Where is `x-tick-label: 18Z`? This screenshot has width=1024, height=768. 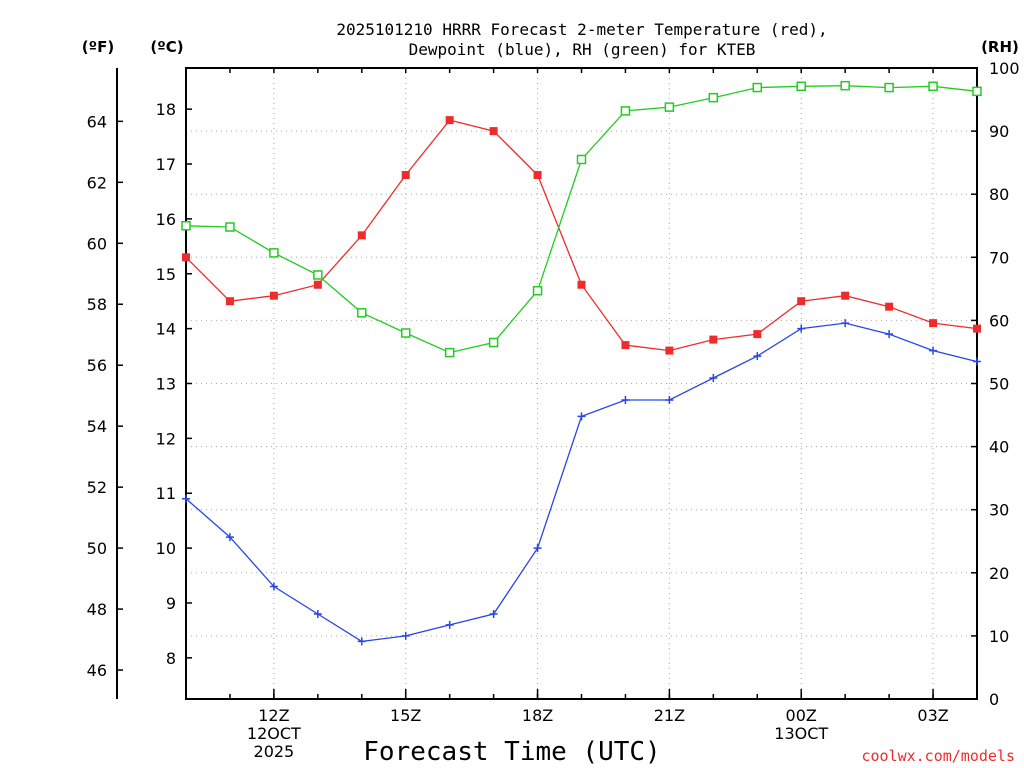 x-tick-label: 18Z is located at coordinates (537, 715).